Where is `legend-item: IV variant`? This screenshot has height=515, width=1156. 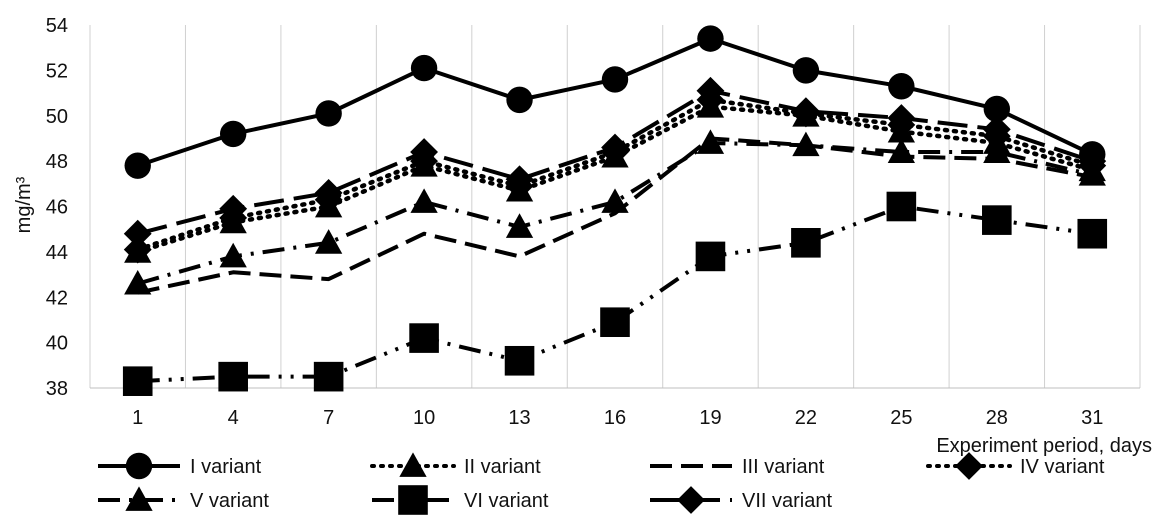 legend-item: IV variant is located at coordinates (1015, 466).